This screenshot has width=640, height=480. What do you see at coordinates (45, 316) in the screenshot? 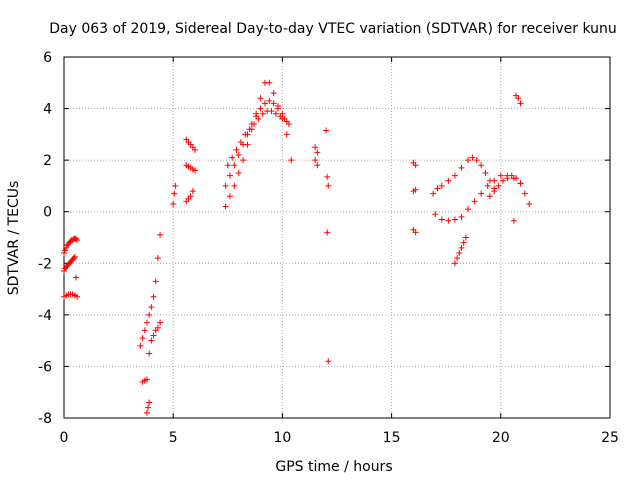
I see `y-tick-label: -4` at bounding box center [45, 316].